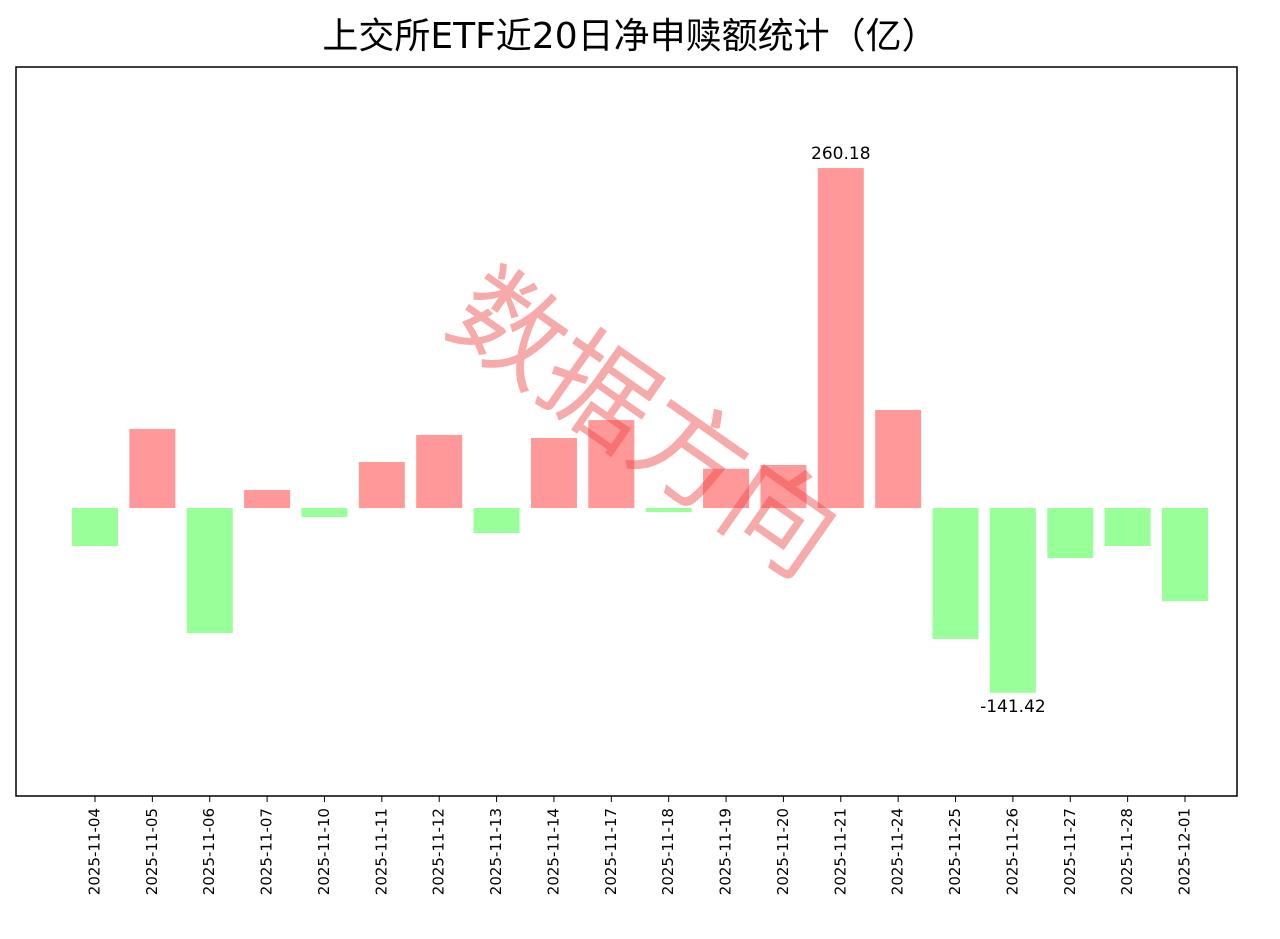 The height and width of the screenshot is (939, 1280). I want to click on watermark: 数据方向, so click(645, 423).